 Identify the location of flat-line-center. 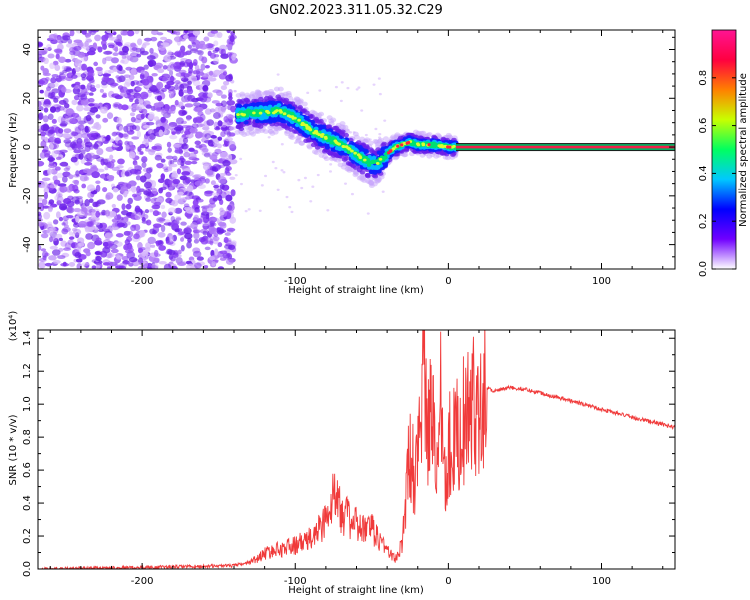
(565, 147).